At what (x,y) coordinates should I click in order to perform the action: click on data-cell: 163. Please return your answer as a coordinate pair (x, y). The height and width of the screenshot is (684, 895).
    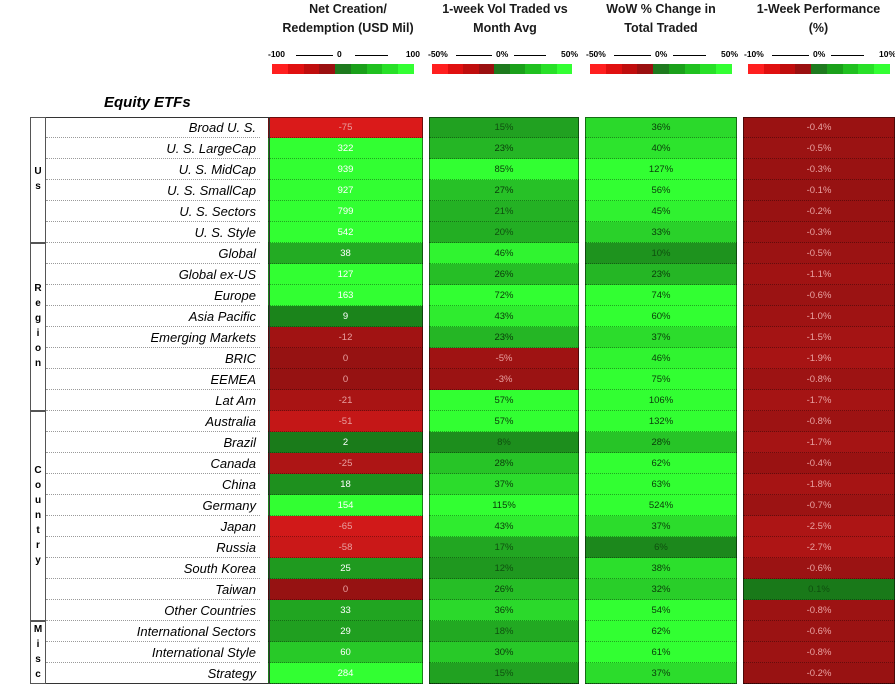
    Looking at the image, I should click on (345, 295).